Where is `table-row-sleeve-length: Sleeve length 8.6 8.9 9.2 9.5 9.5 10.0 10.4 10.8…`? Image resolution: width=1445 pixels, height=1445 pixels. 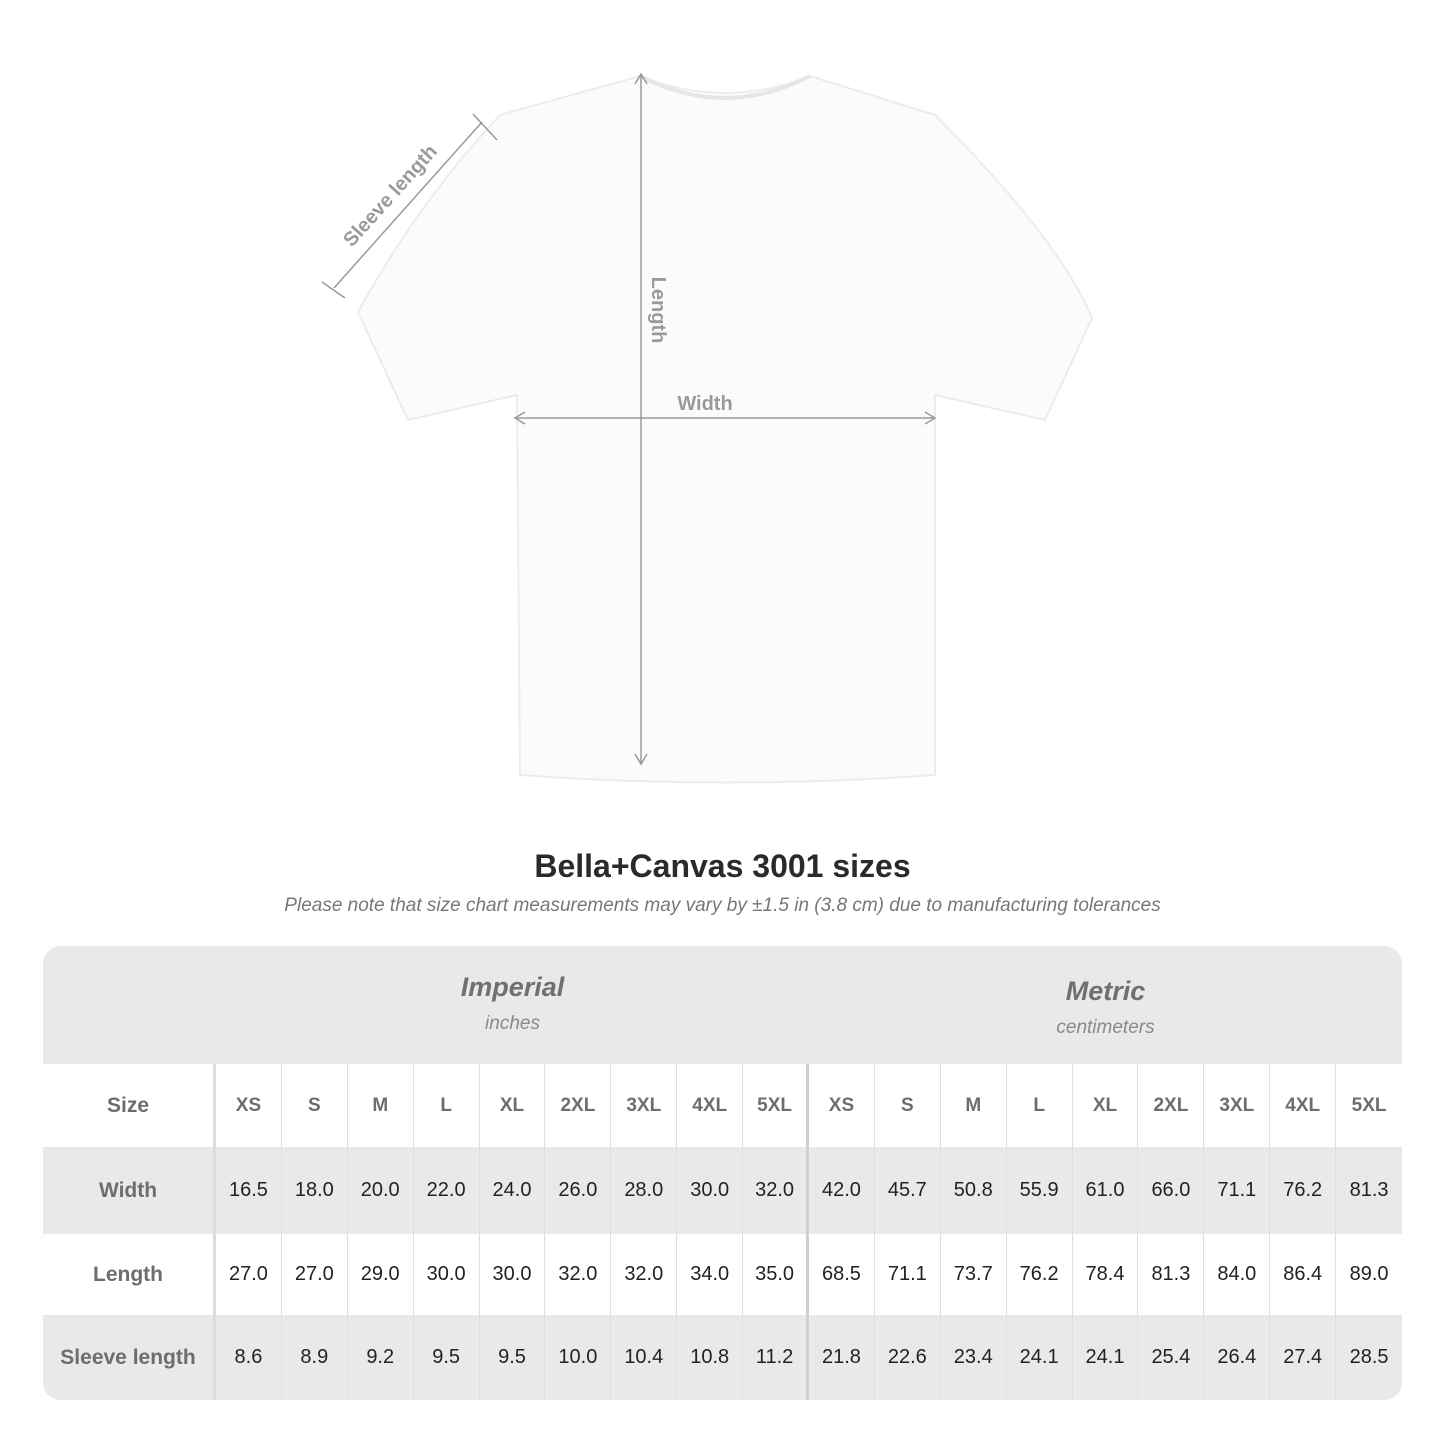
table-row-sleeve-length: Sleeve length 8.6 8.9 9.2 9.5 9.5 10.0 10.4 10.8… is located at coordinates (722, 1357).